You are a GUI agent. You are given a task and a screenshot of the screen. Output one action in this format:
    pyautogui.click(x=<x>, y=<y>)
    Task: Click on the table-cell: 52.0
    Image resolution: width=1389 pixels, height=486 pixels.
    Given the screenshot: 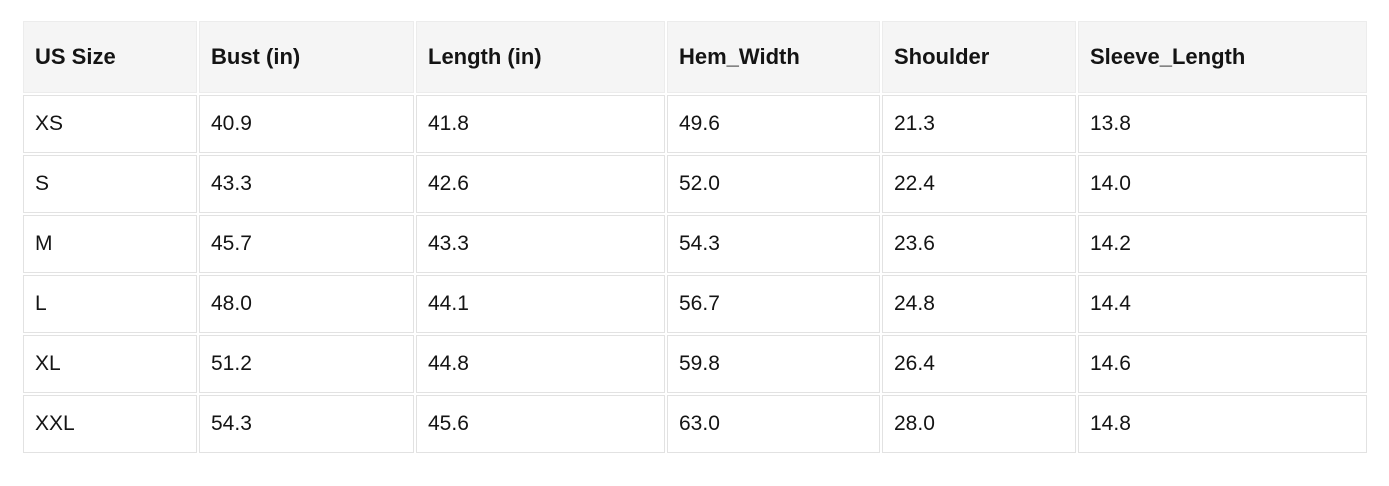 What is the action you would take?
    pyautogui.click(x=773, y=184)
    